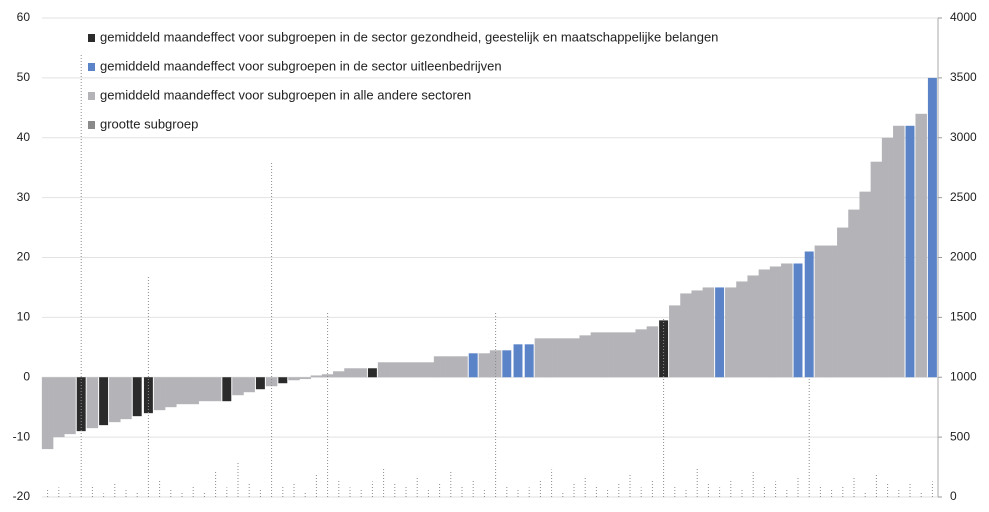  What do you see at coordinates (24, 77) in the screenshot?
I see `y-tick-label: 50` at bounding box center [24, 77].